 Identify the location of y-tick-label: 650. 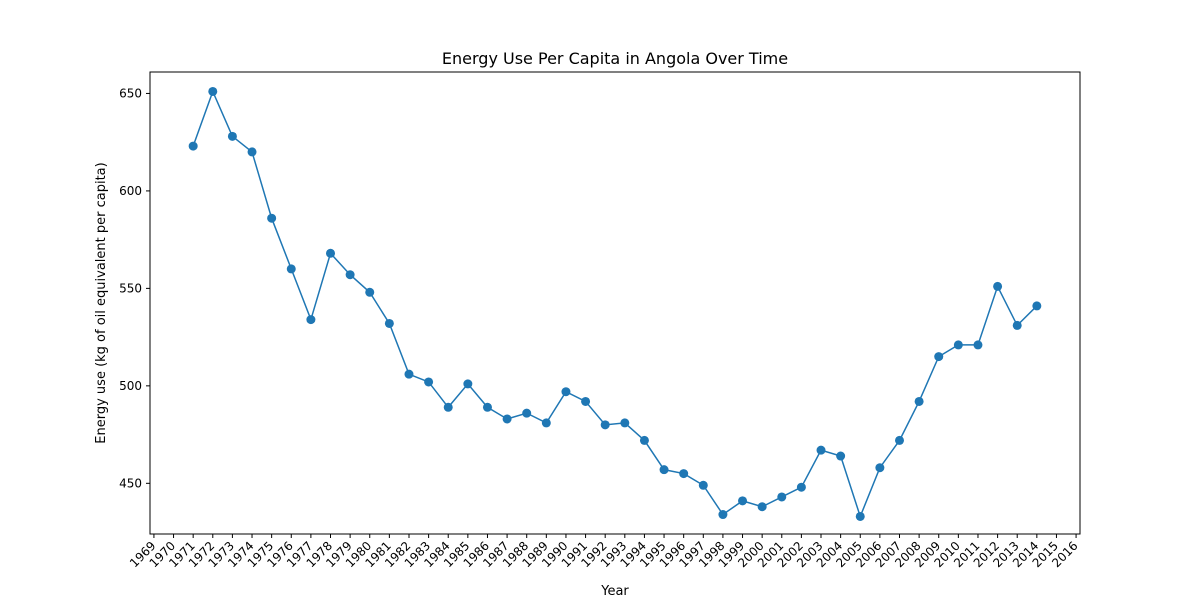
(130, 93).